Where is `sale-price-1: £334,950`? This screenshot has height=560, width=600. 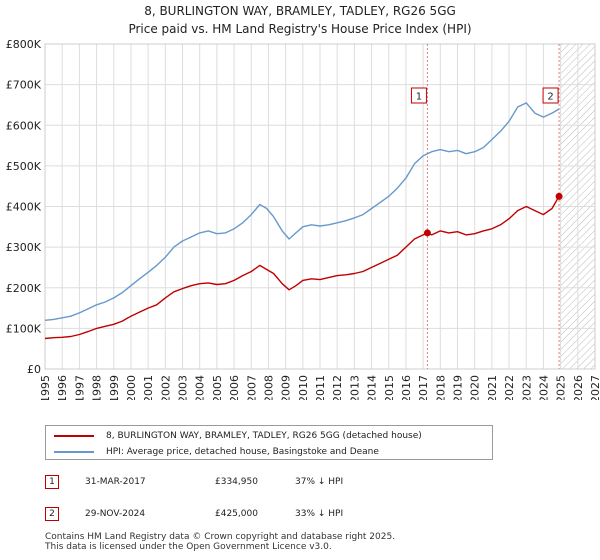 sale-price-1: £334,950 is located at coordinates (236, 482).